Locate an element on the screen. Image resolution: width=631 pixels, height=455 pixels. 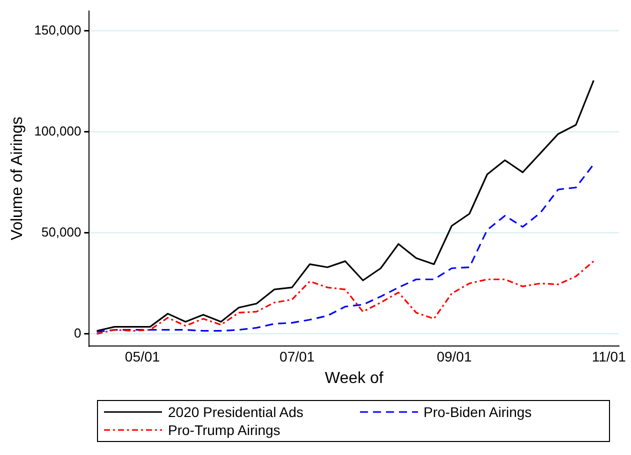
y-axis-title: Volume of Airings is located at coordinates (17, 178).